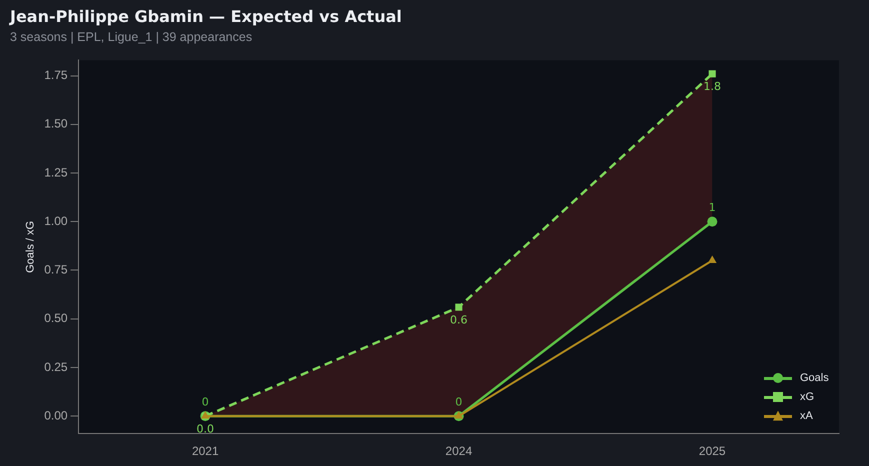 The width and height of the screenshot is (869, 466). What do you see at coordinates (712, 207) in the screenshot?
I see `data-label: 1` at bounding box center [712, 207].